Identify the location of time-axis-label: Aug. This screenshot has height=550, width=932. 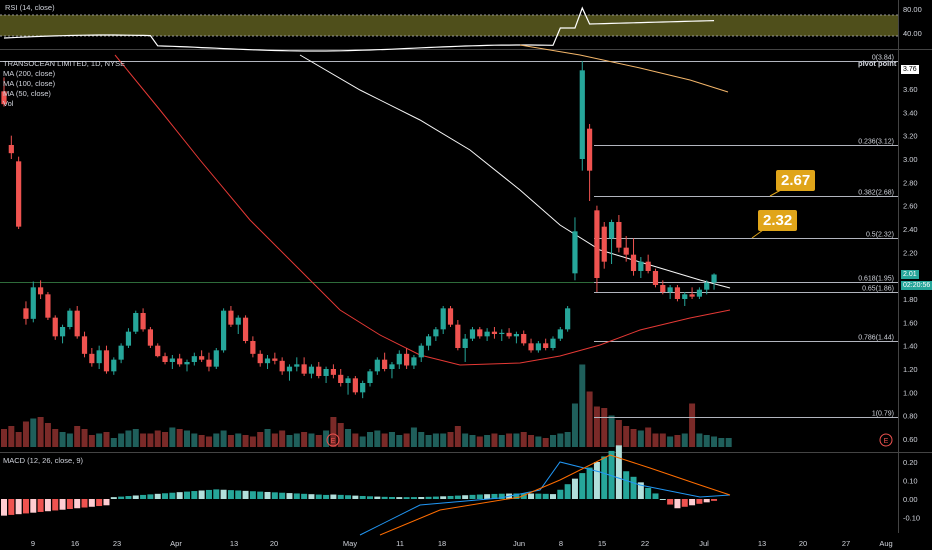
(885, 543).